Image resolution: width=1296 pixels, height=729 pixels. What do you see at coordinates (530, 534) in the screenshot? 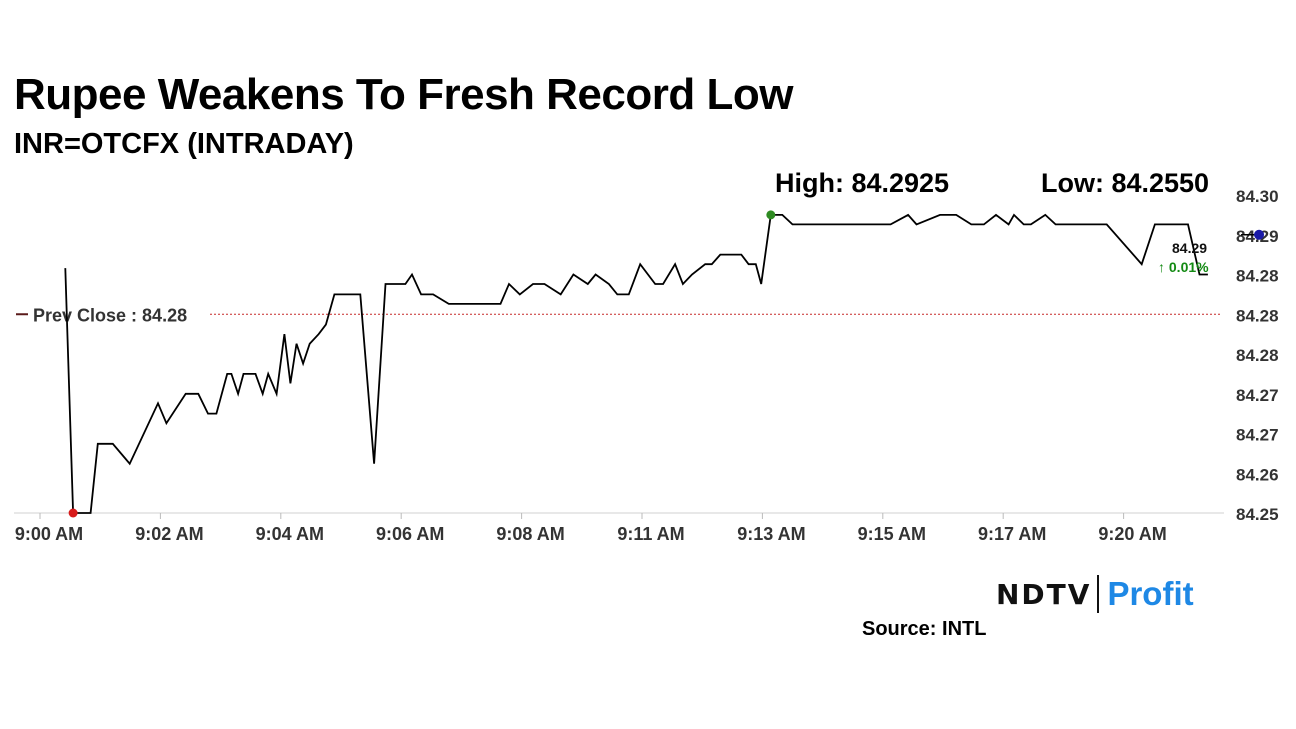
I see `x-tick-label: 9:08 AM` at bounding box center [530, 534].